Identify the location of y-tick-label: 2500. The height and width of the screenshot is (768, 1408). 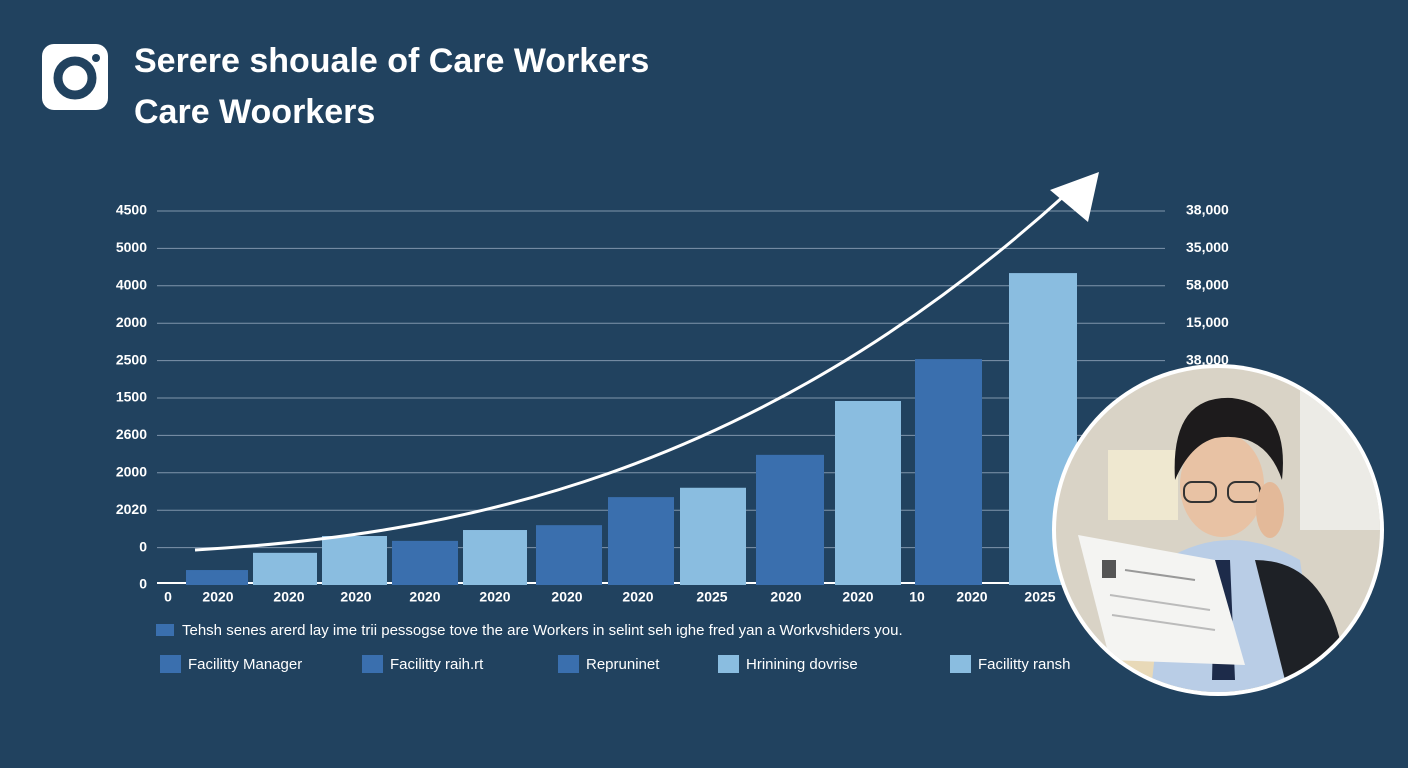
(131, 359).